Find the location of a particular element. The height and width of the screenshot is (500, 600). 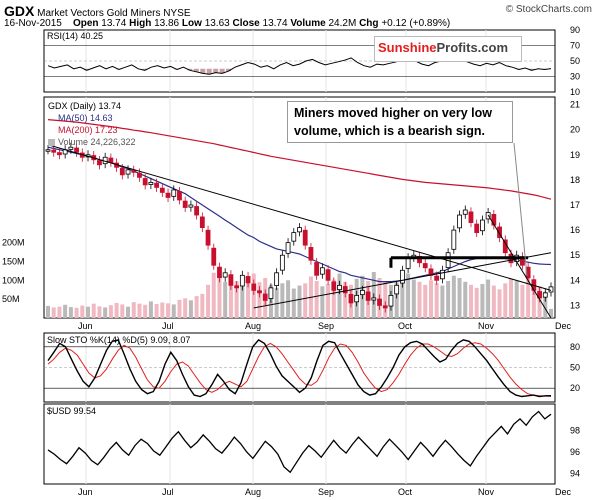

rsi-tick: 70 is located at coordinates (575, 46).